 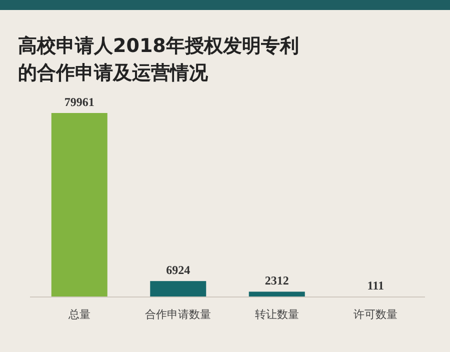 I want to click on data-label: 79961, so click(x=79, y=102).